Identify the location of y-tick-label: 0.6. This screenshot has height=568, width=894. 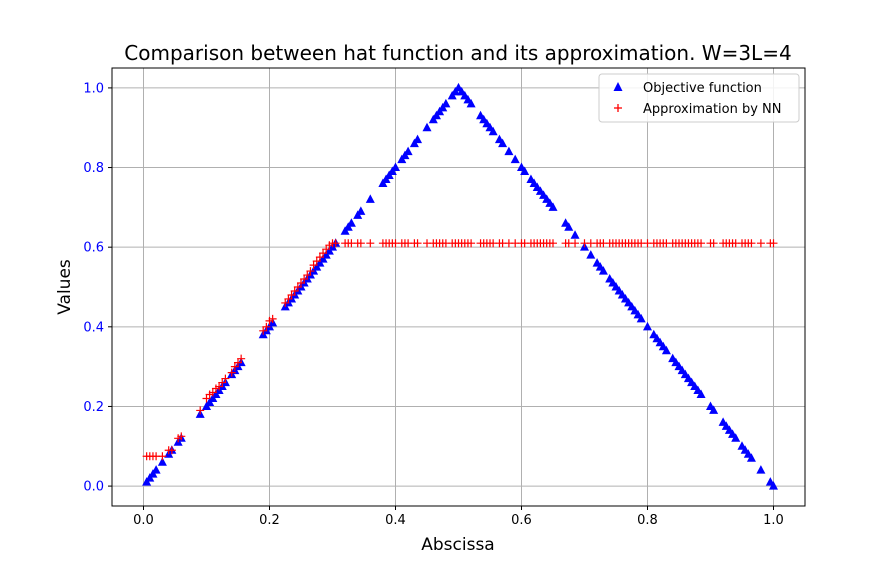
(93, 248).